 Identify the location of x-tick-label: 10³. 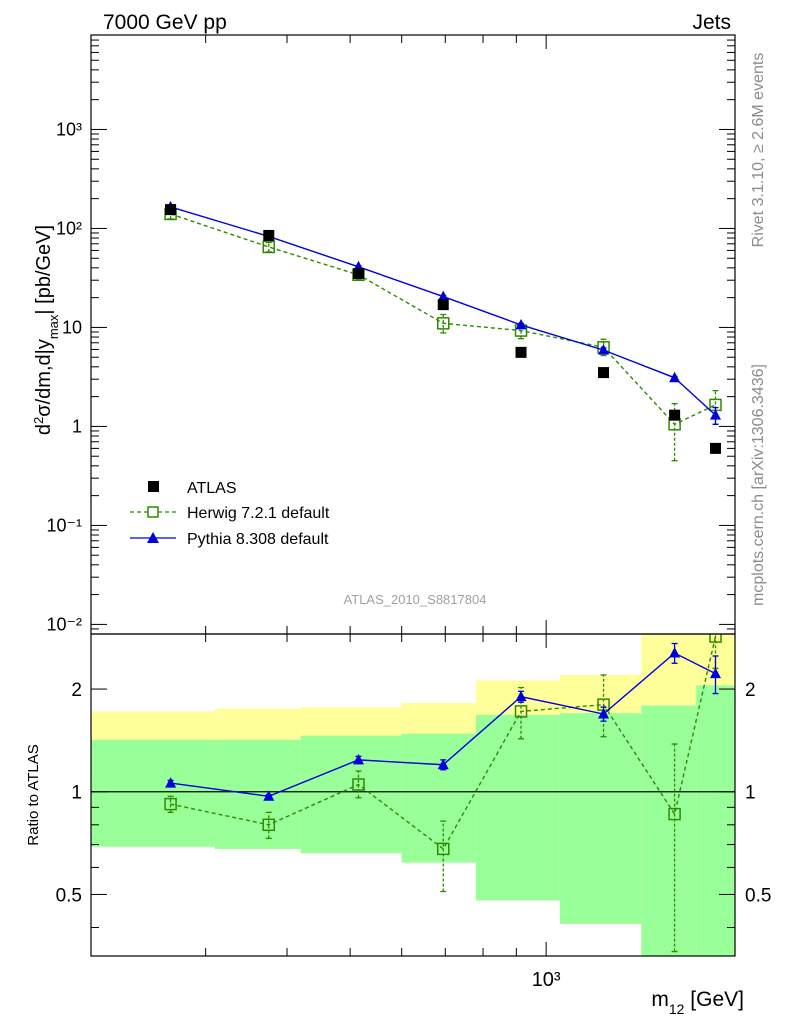
(546, 980).